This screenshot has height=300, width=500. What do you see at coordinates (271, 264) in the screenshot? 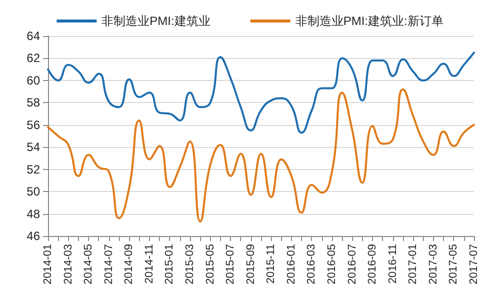
I see `x-tick-label: 2015-11` at bounding box center [271, 264].